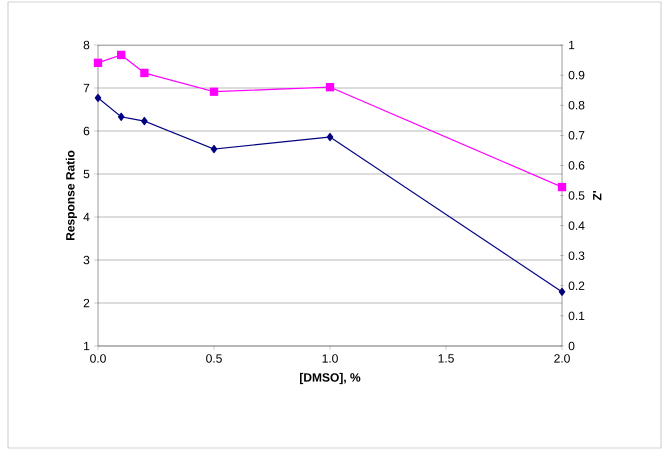 Image resolution: width=663 pixels, height=450 pixels. What do you see at coordinates (576, 195) in the screenshot?
I see `y2-tick-label: 0.5` at bounding box center [576, 195].